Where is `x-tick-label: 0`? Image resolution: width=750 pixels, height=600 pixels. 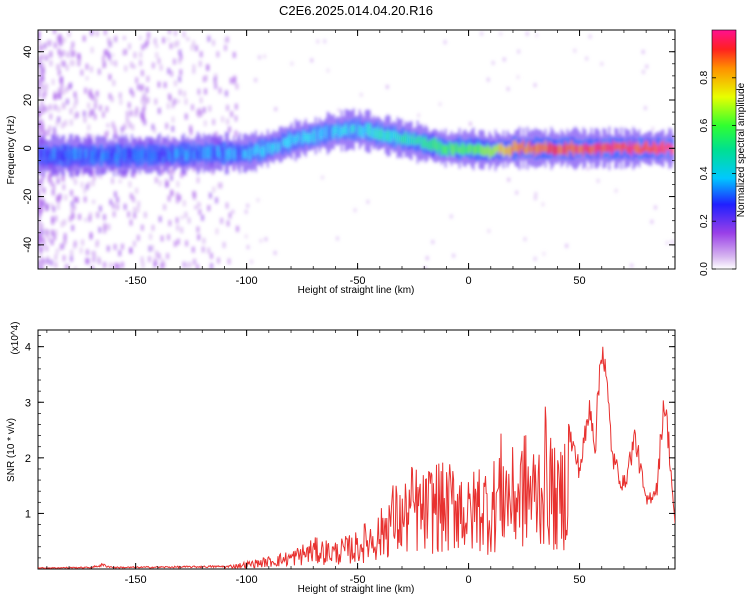
x-tick-label: 0 is located at coordinates (469, 281).